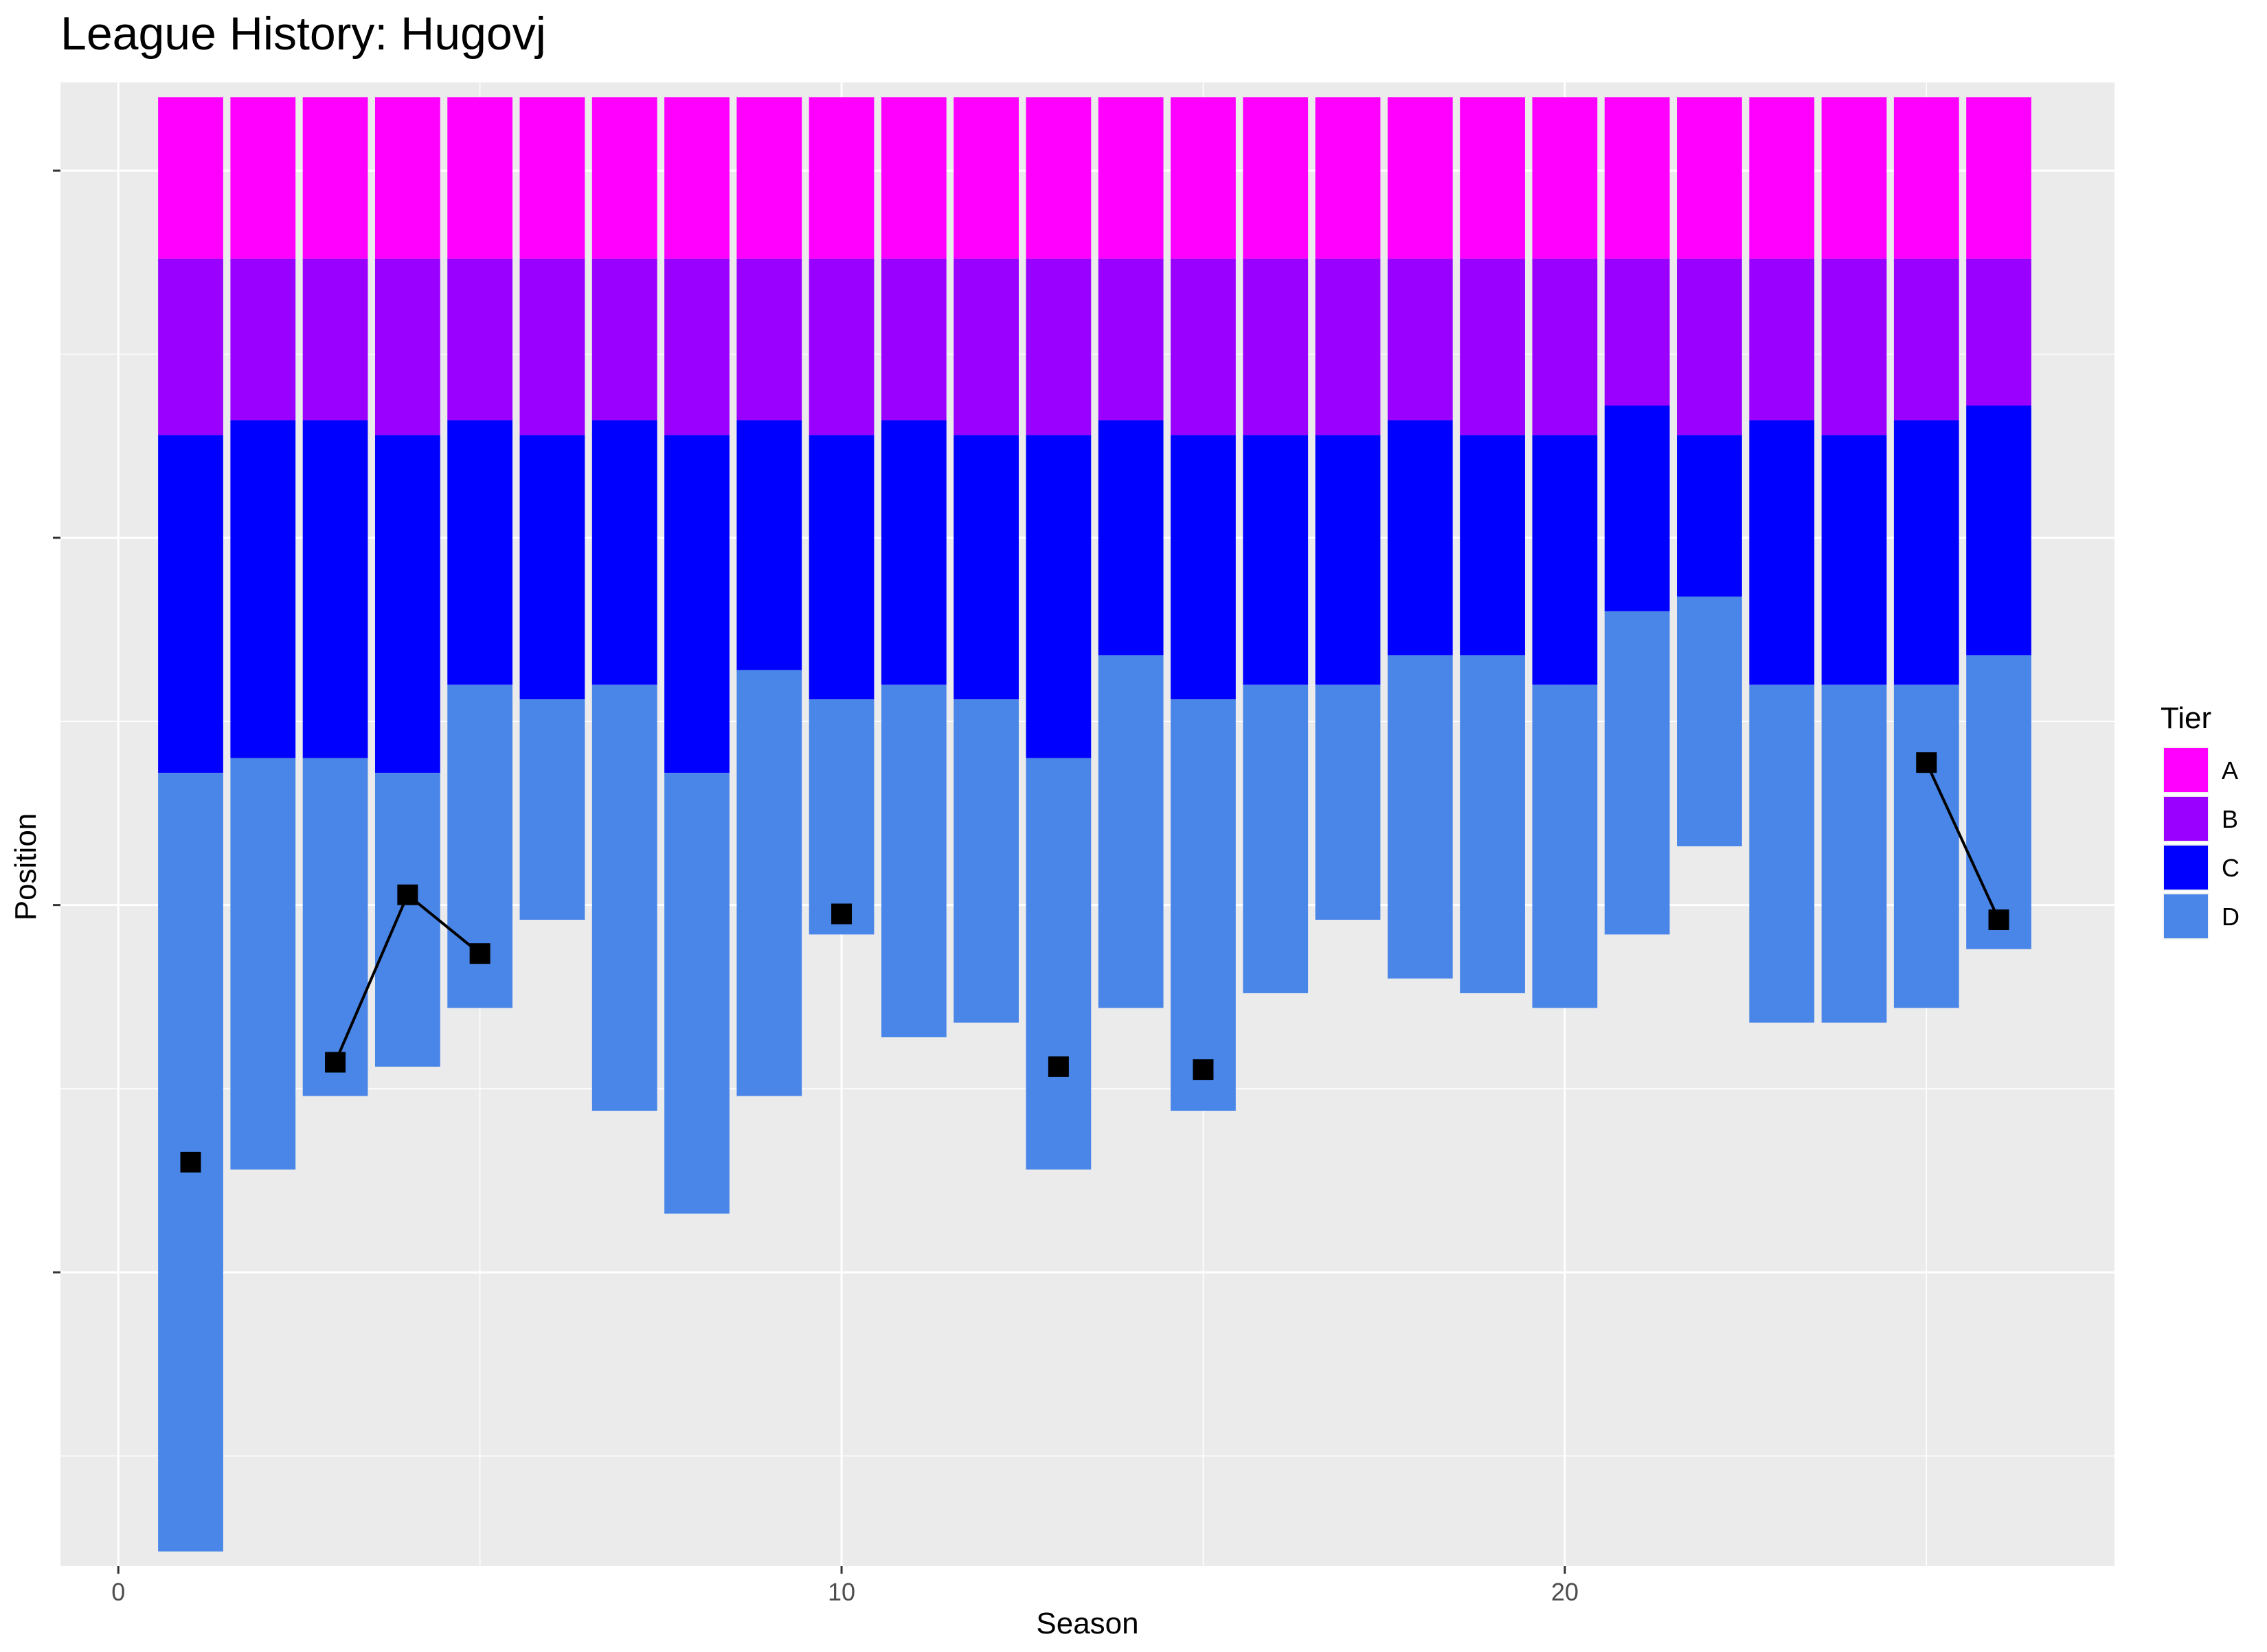 The width and height of the screenshot is (2267, 1652). I want to click on bar-season-1-tier-C, so click(190, 604).